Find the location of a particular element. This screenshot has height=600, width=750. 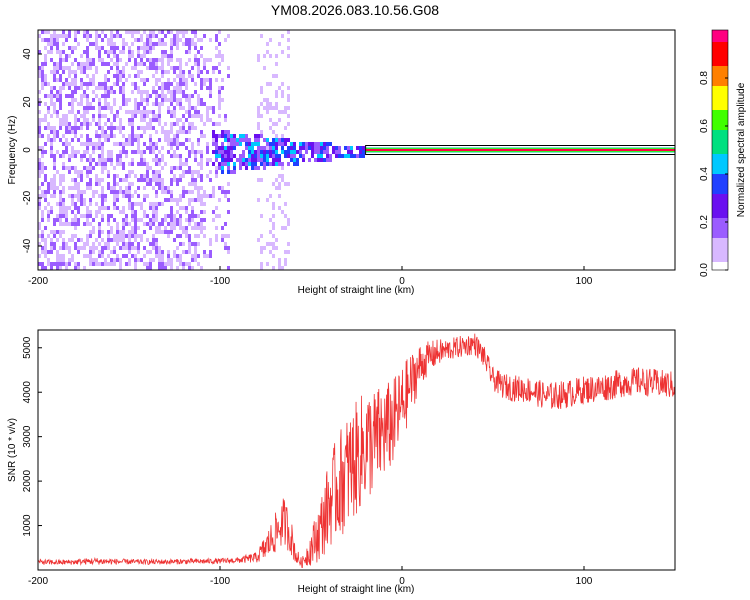

snr-x-ticks: -200 -100 0 100 is located at coordinates (310, 576).